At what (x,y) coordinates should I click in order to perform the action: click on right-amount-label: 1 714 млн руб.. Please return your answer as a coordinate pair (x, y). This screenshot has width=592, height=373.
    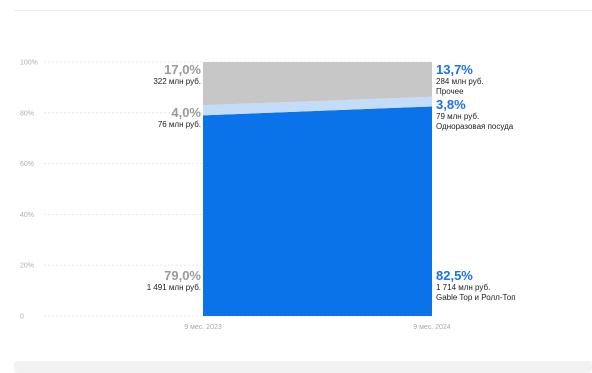
    Looking at the image, I should click on (463, 287).